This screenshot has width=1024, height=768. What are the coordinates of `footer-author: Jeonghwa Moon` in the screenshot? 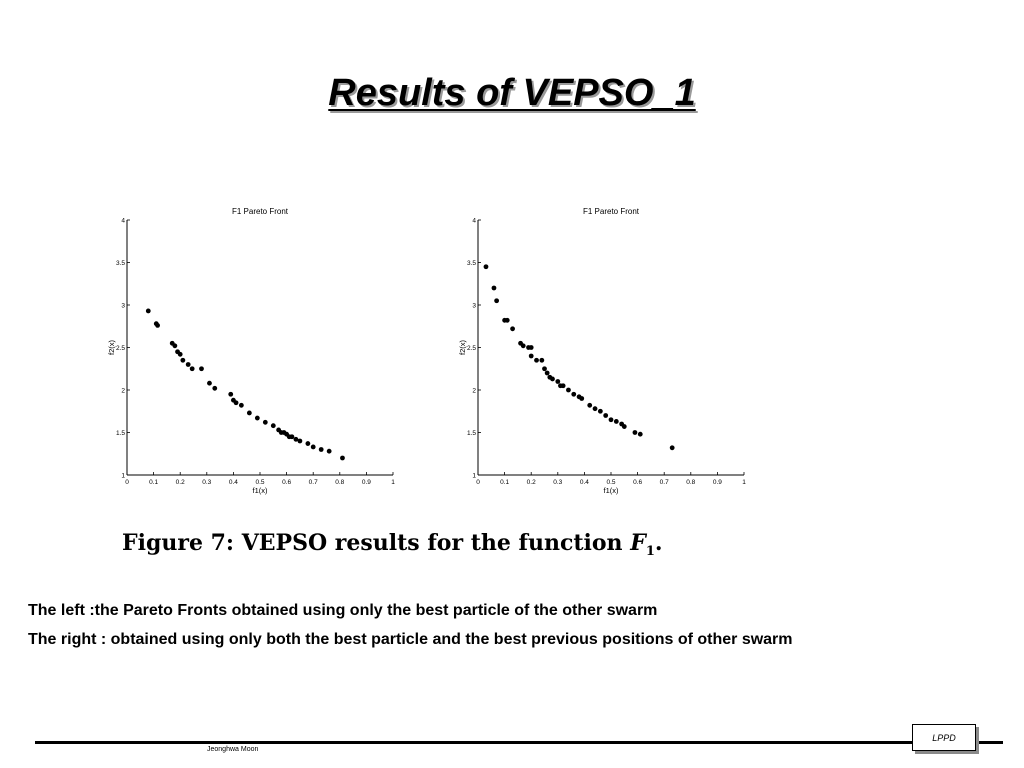 It's located at (233, 749).